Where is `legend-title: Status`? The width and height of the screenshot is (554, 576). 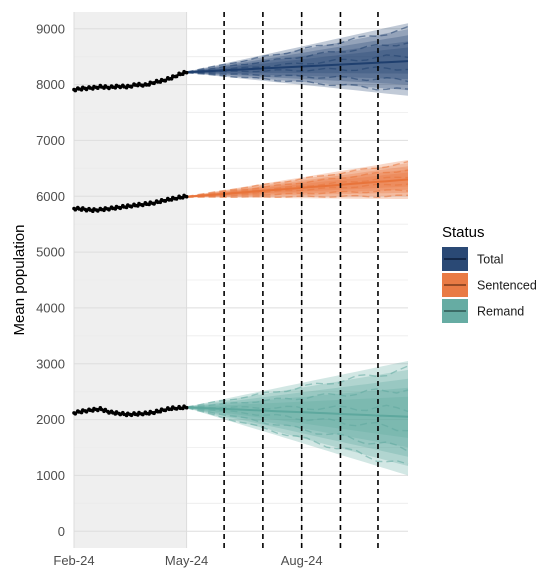
legend-title: Status is located at coordinates (463, 232).